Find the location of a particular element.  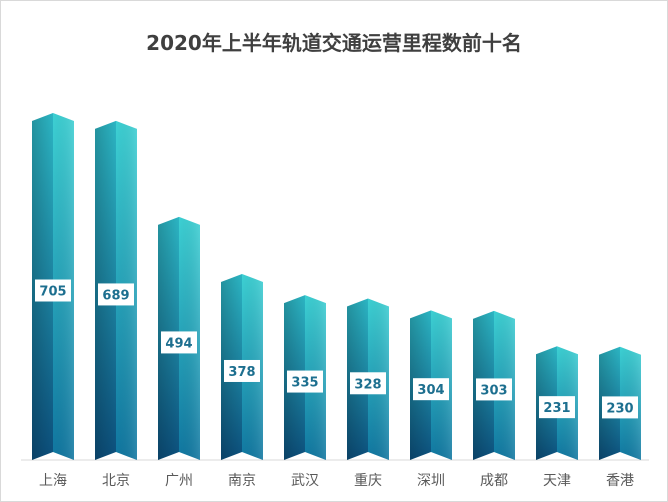

bar: 303 is located at coordinates (494, 385).